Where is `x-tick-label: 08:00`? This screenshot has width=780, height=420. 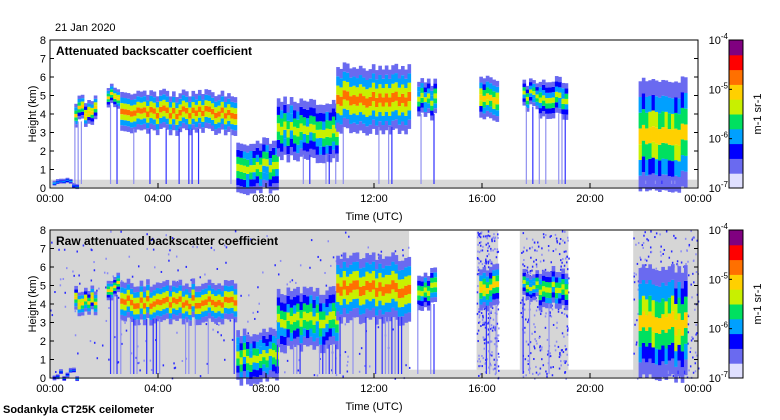 x-tick-label: 08:00 is located at coordinates (266, 389).